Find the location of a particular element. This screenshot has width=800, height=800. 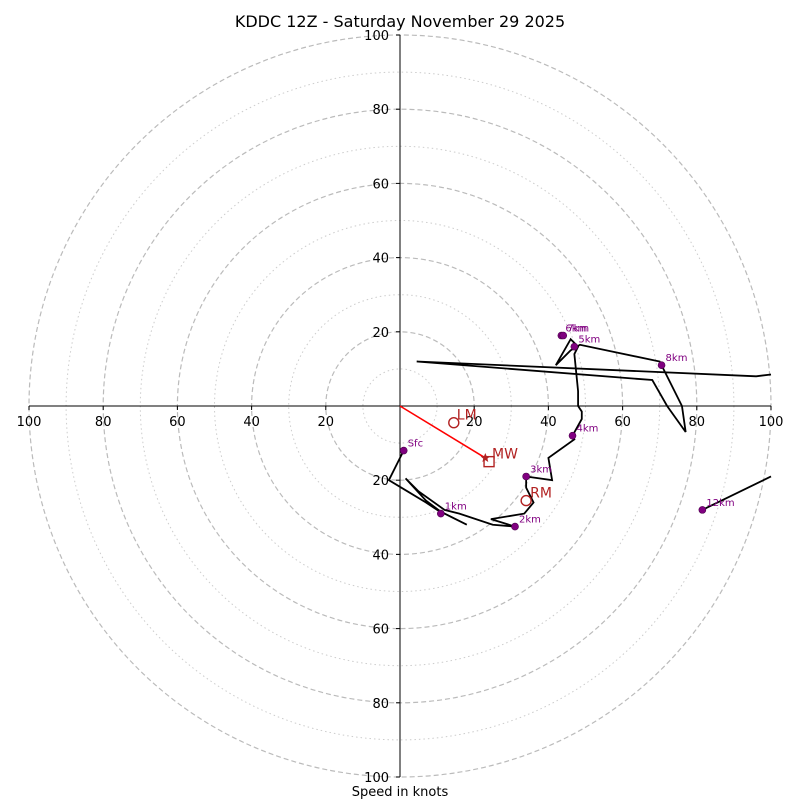

height-label-2km: 2km is located at coordinates (530, 520).